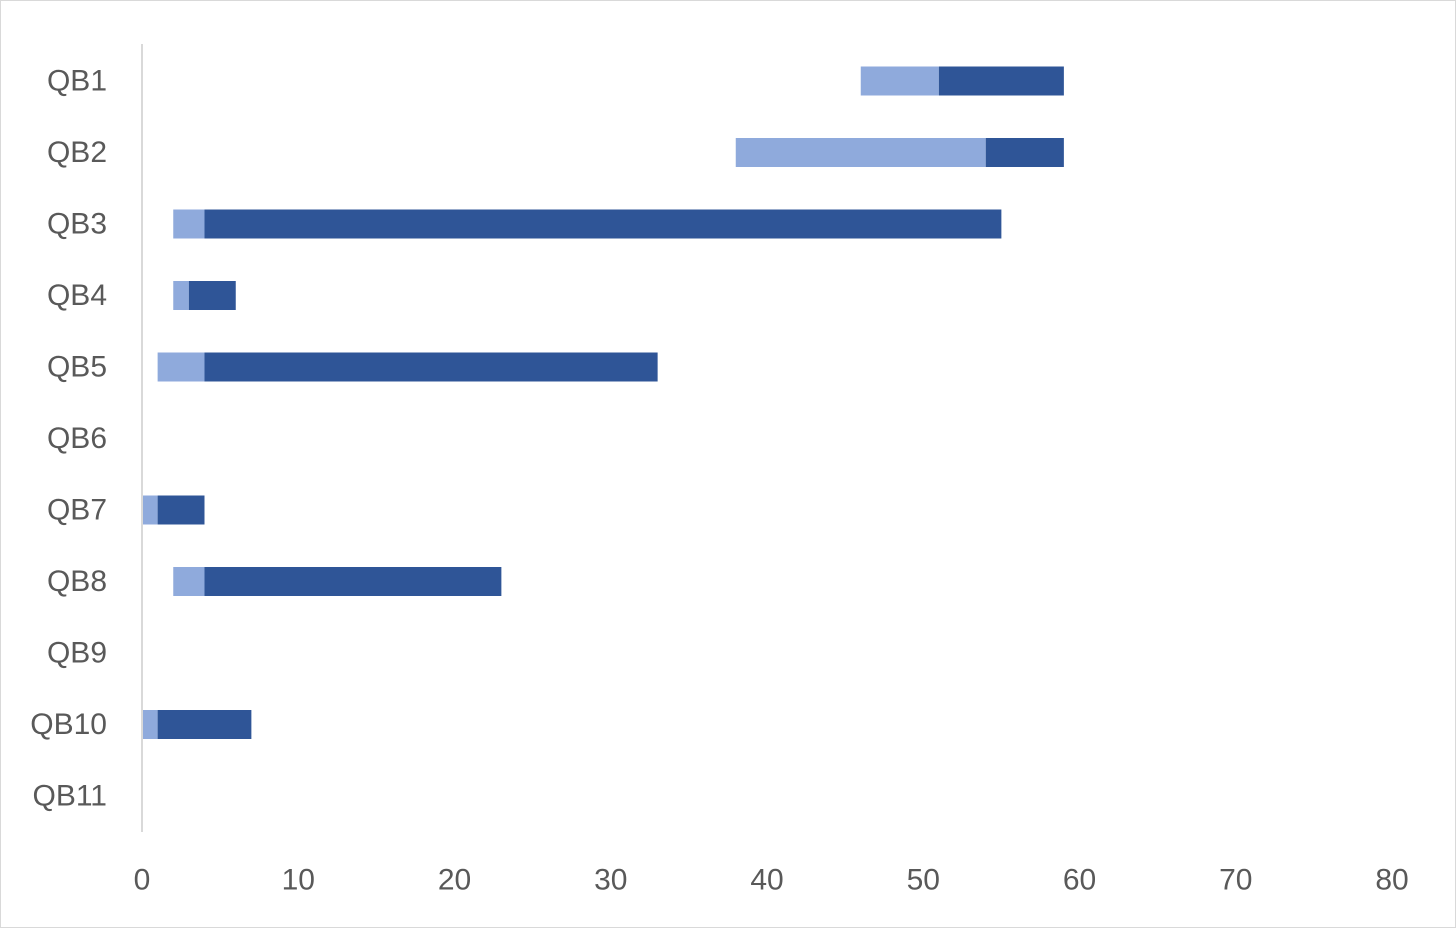 Image resolution: width=1456 pixels, height=928 pixels. I want to click on y-tick-label: QB11, so click(70, 796).